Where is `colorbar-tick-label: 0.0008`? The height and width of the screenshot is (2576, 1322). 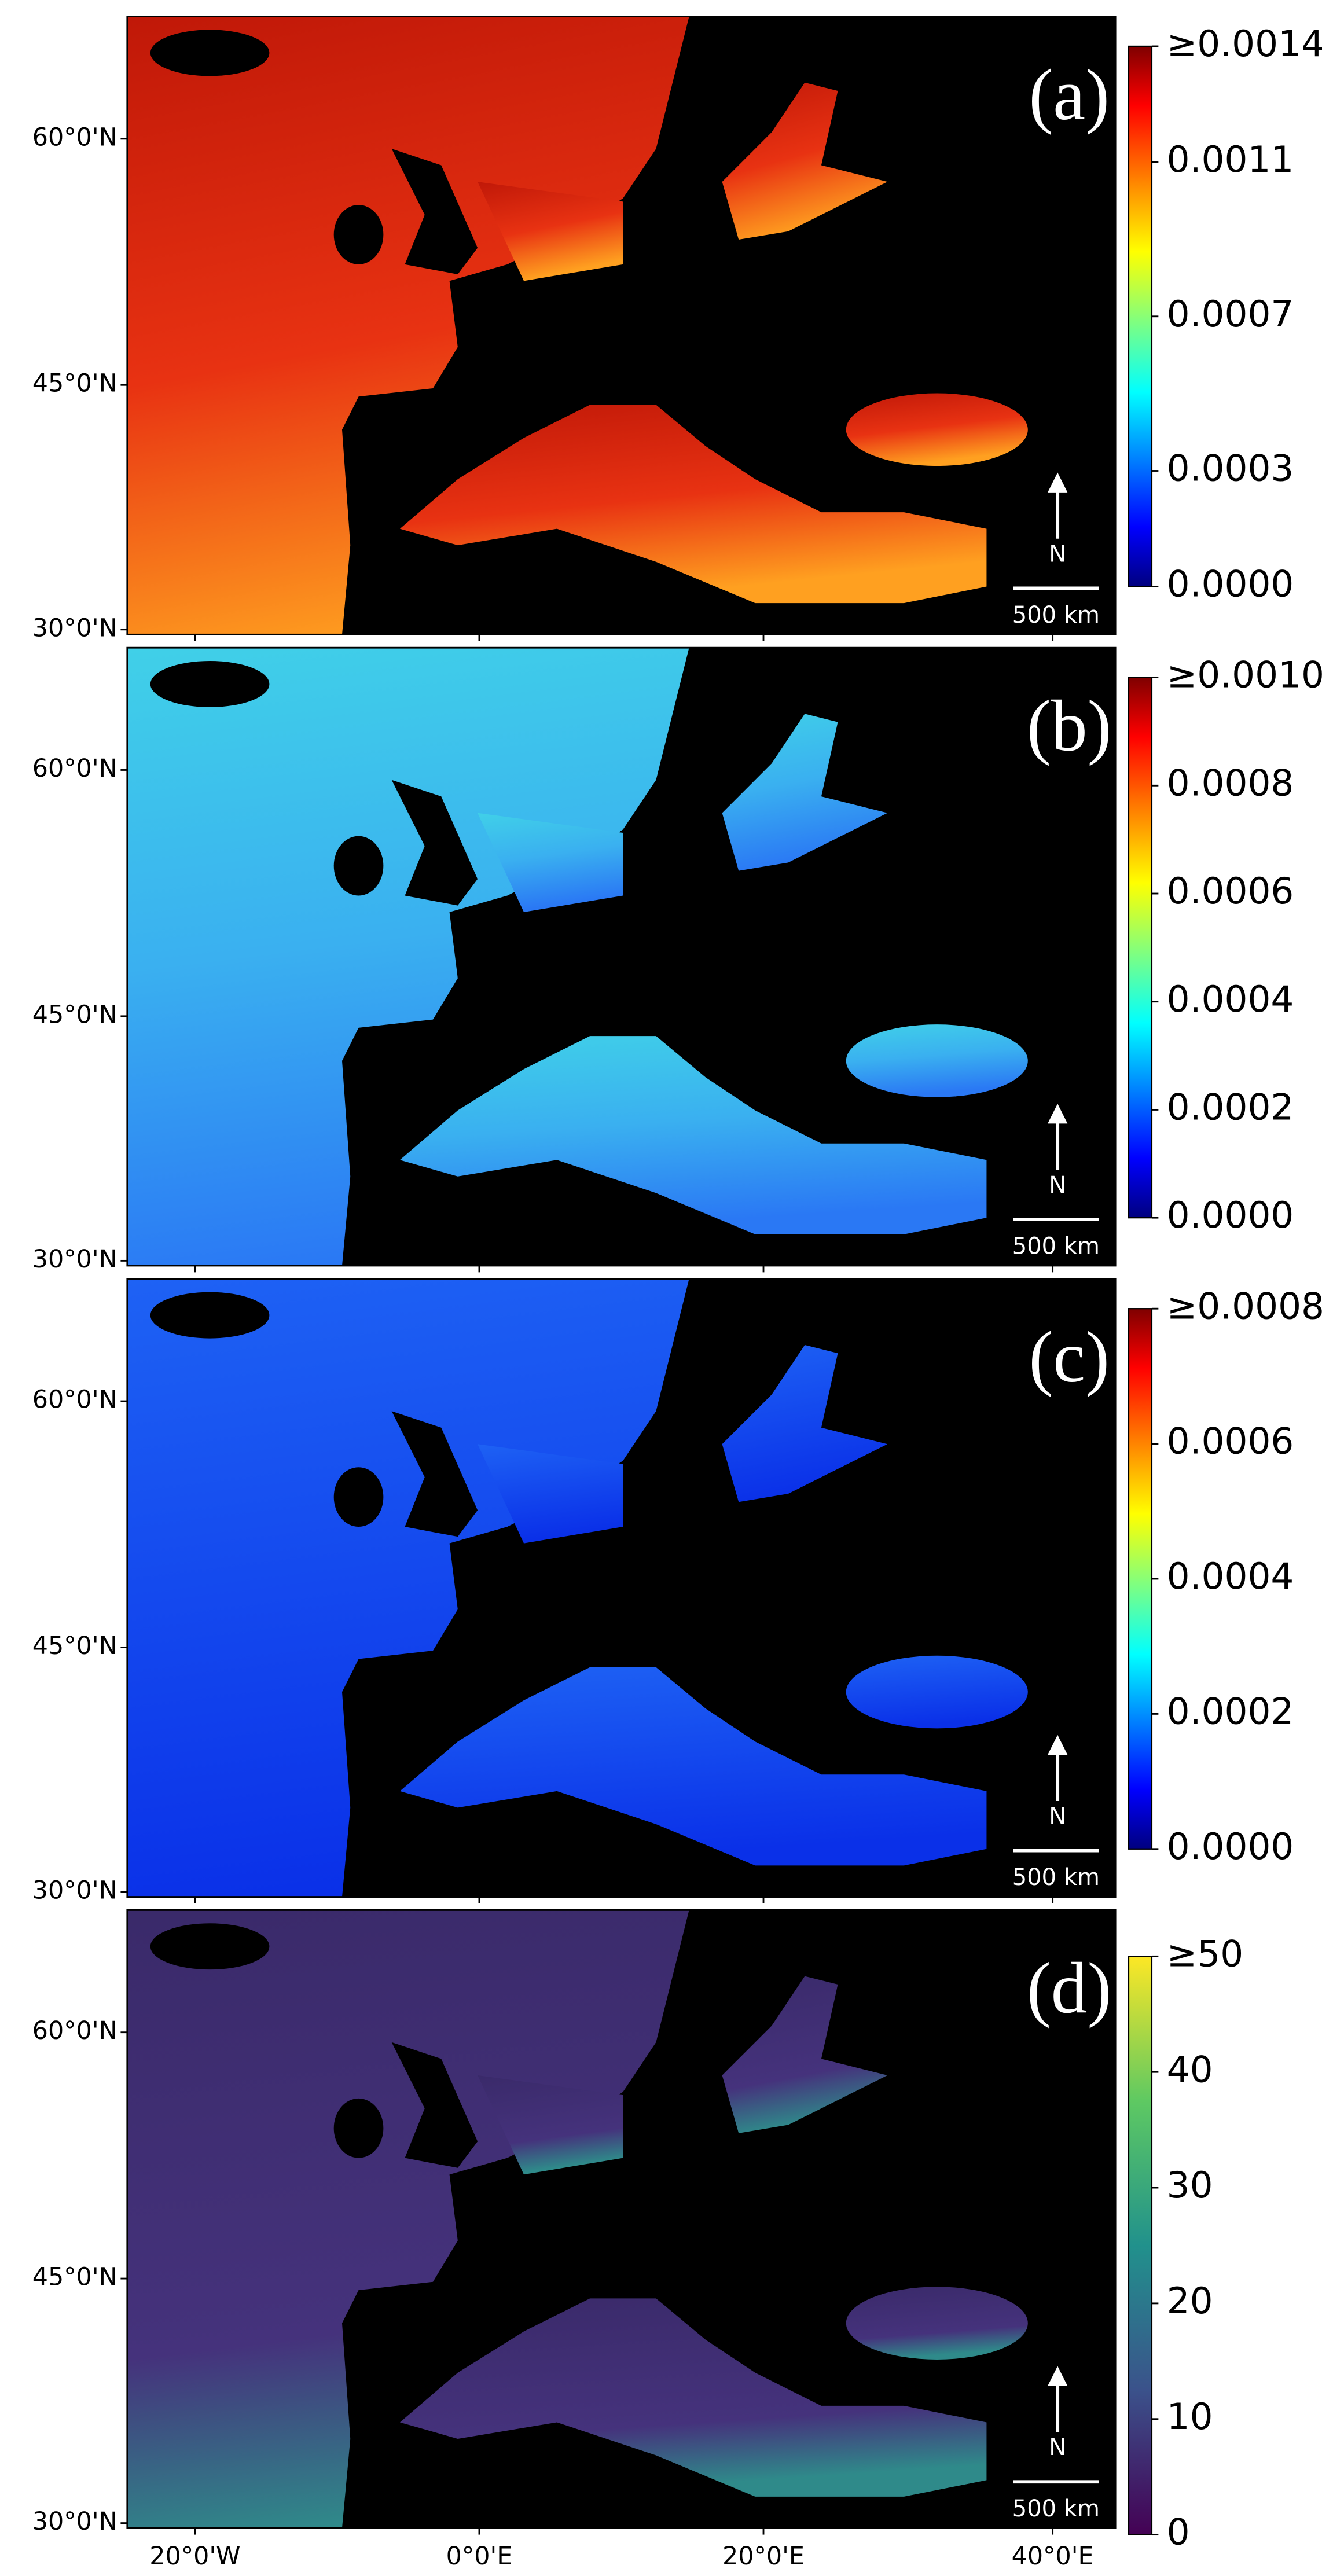
colorbar-tick-label: 0.0008 is located at coordinates (1230, 783).